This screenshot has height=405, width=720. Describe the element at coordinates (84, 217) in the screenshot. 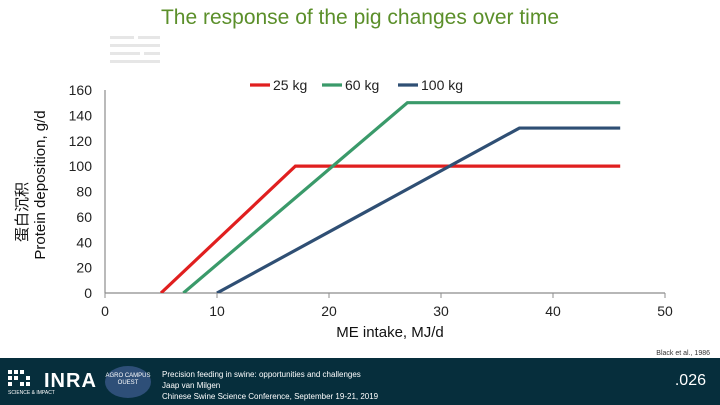

I see `y-tick-label: 60` at that location.